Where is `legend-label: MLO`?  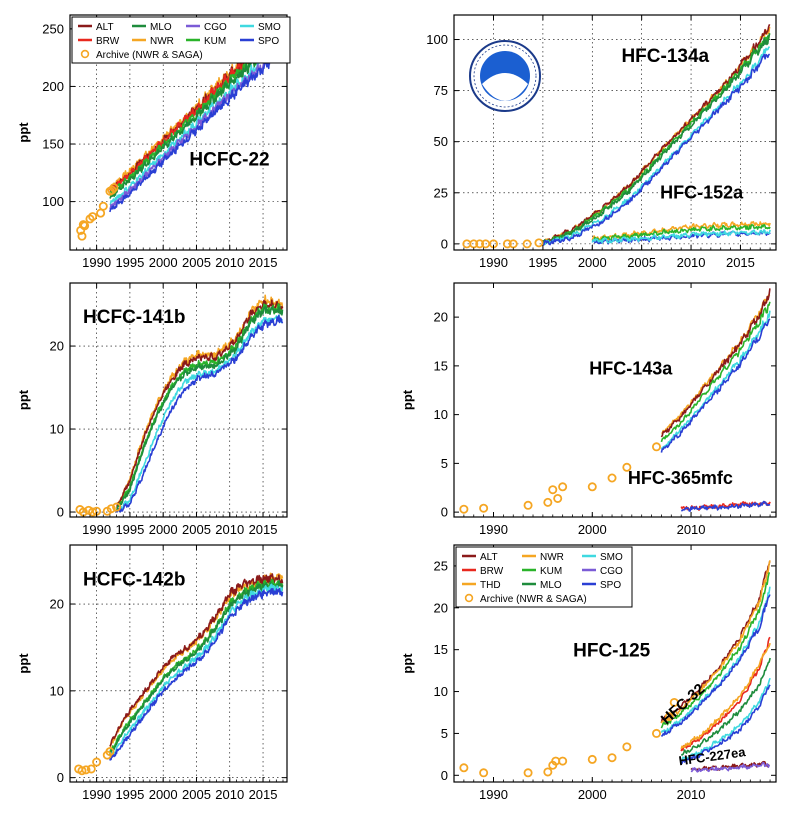 legend-label: MLO is located at coordinates (551, 585).